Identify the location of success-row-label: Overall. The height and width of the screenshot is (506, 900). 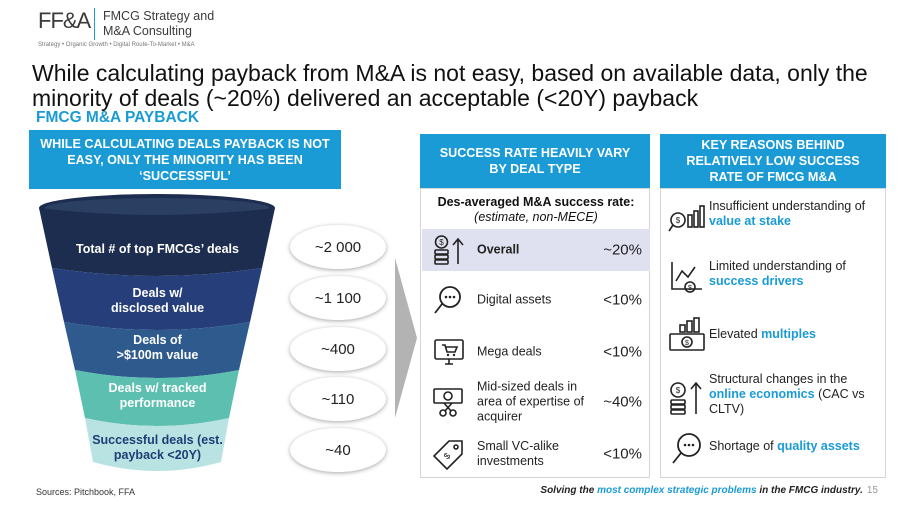
(498, 249).